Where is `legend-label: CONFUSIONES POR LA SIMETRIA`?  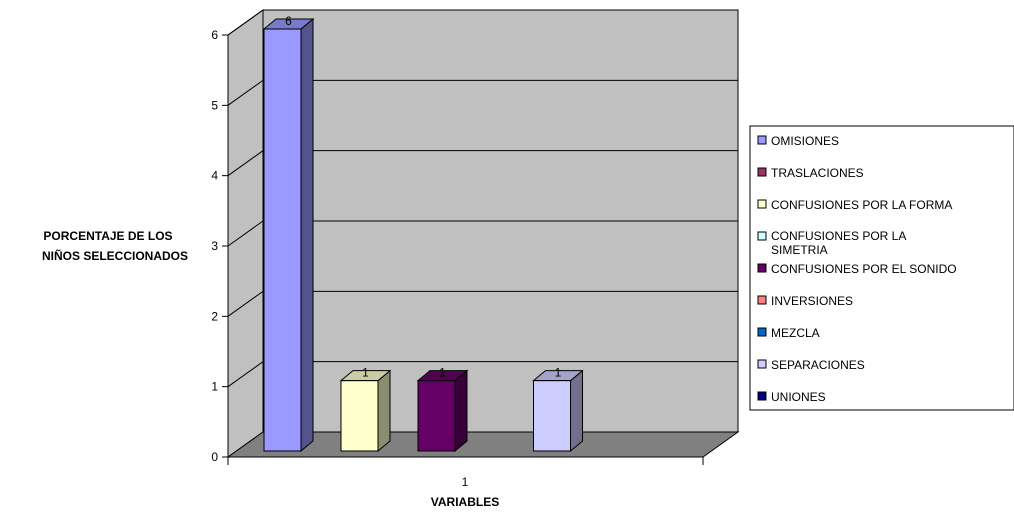 legend-label: CONFUSIONES POR LA SIMETRIA is located at coordinates (838, 243).